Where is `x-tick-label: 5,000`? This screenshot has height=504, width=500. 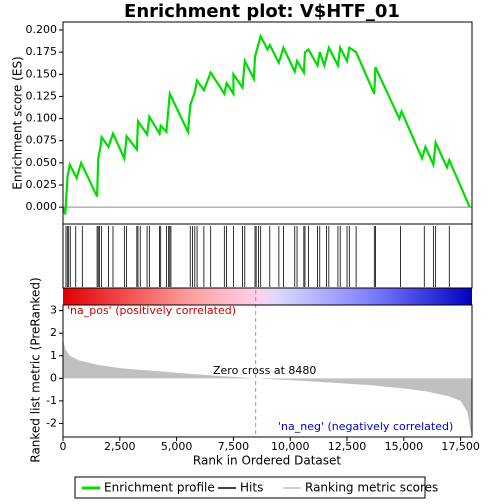 x-tick-label: 5,000 is located at coordinates (177, 446).